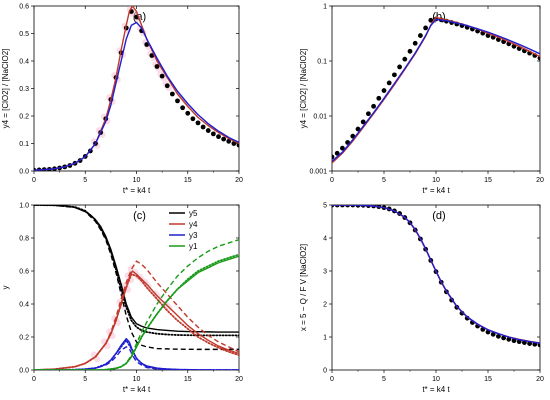 The image size is (550, 400). I want to click on panel-letter: (c), so click(139, 216).